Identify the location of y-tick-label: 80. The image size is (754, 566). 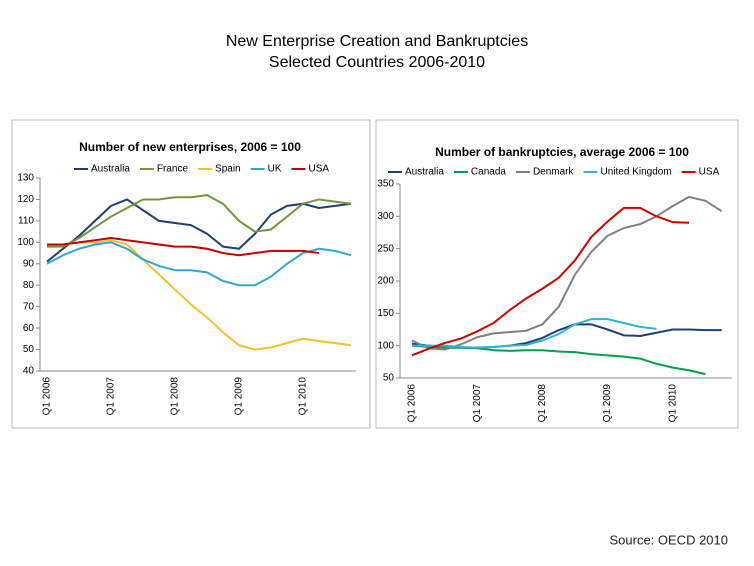
(29, 285).